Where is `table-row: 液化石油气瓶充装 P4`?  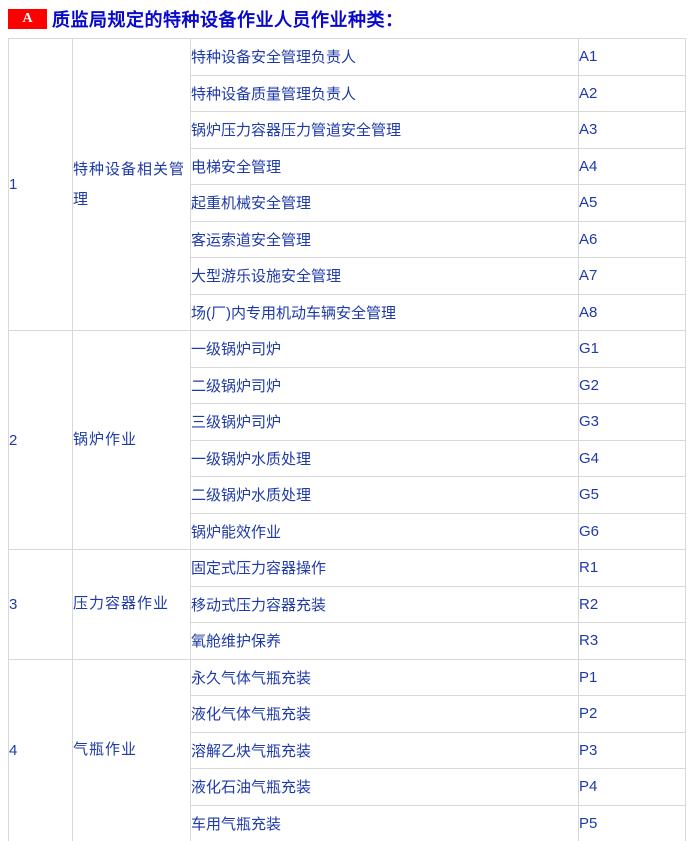 table-row: 液化石油气瓶充装 P4 is located at coordinates (347, 787).